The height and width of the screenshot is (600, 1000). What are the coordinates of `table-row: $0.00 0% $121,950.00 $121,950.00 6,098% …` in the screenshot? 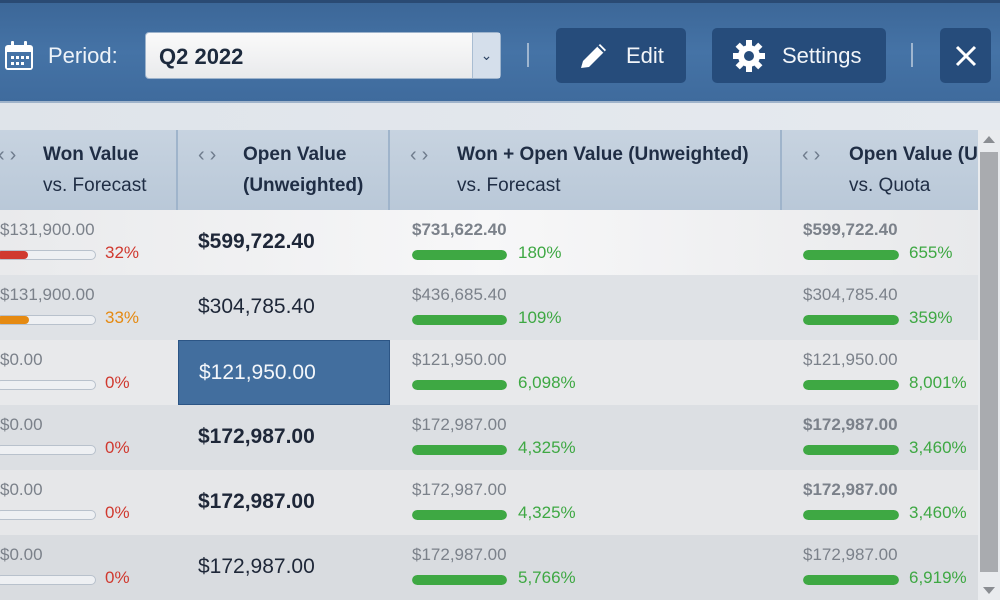 It's located at (489, 372).